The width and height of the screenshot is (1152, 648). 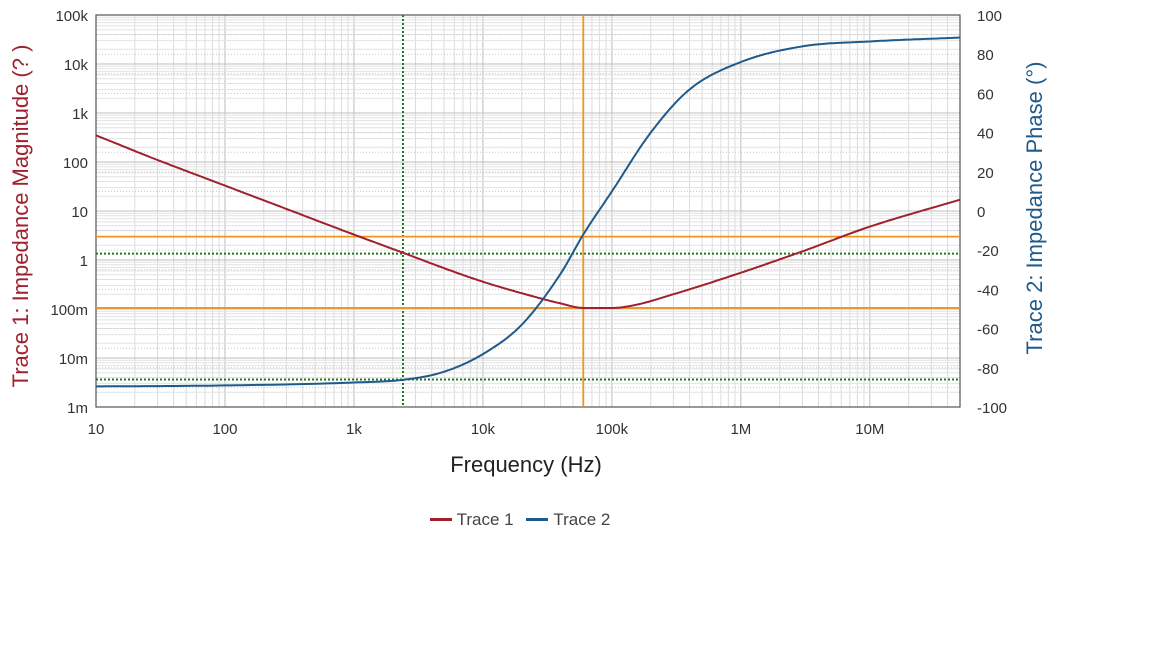 I want to click on legend-item-trace-1: Trace 1, so click(x=471, y=519).